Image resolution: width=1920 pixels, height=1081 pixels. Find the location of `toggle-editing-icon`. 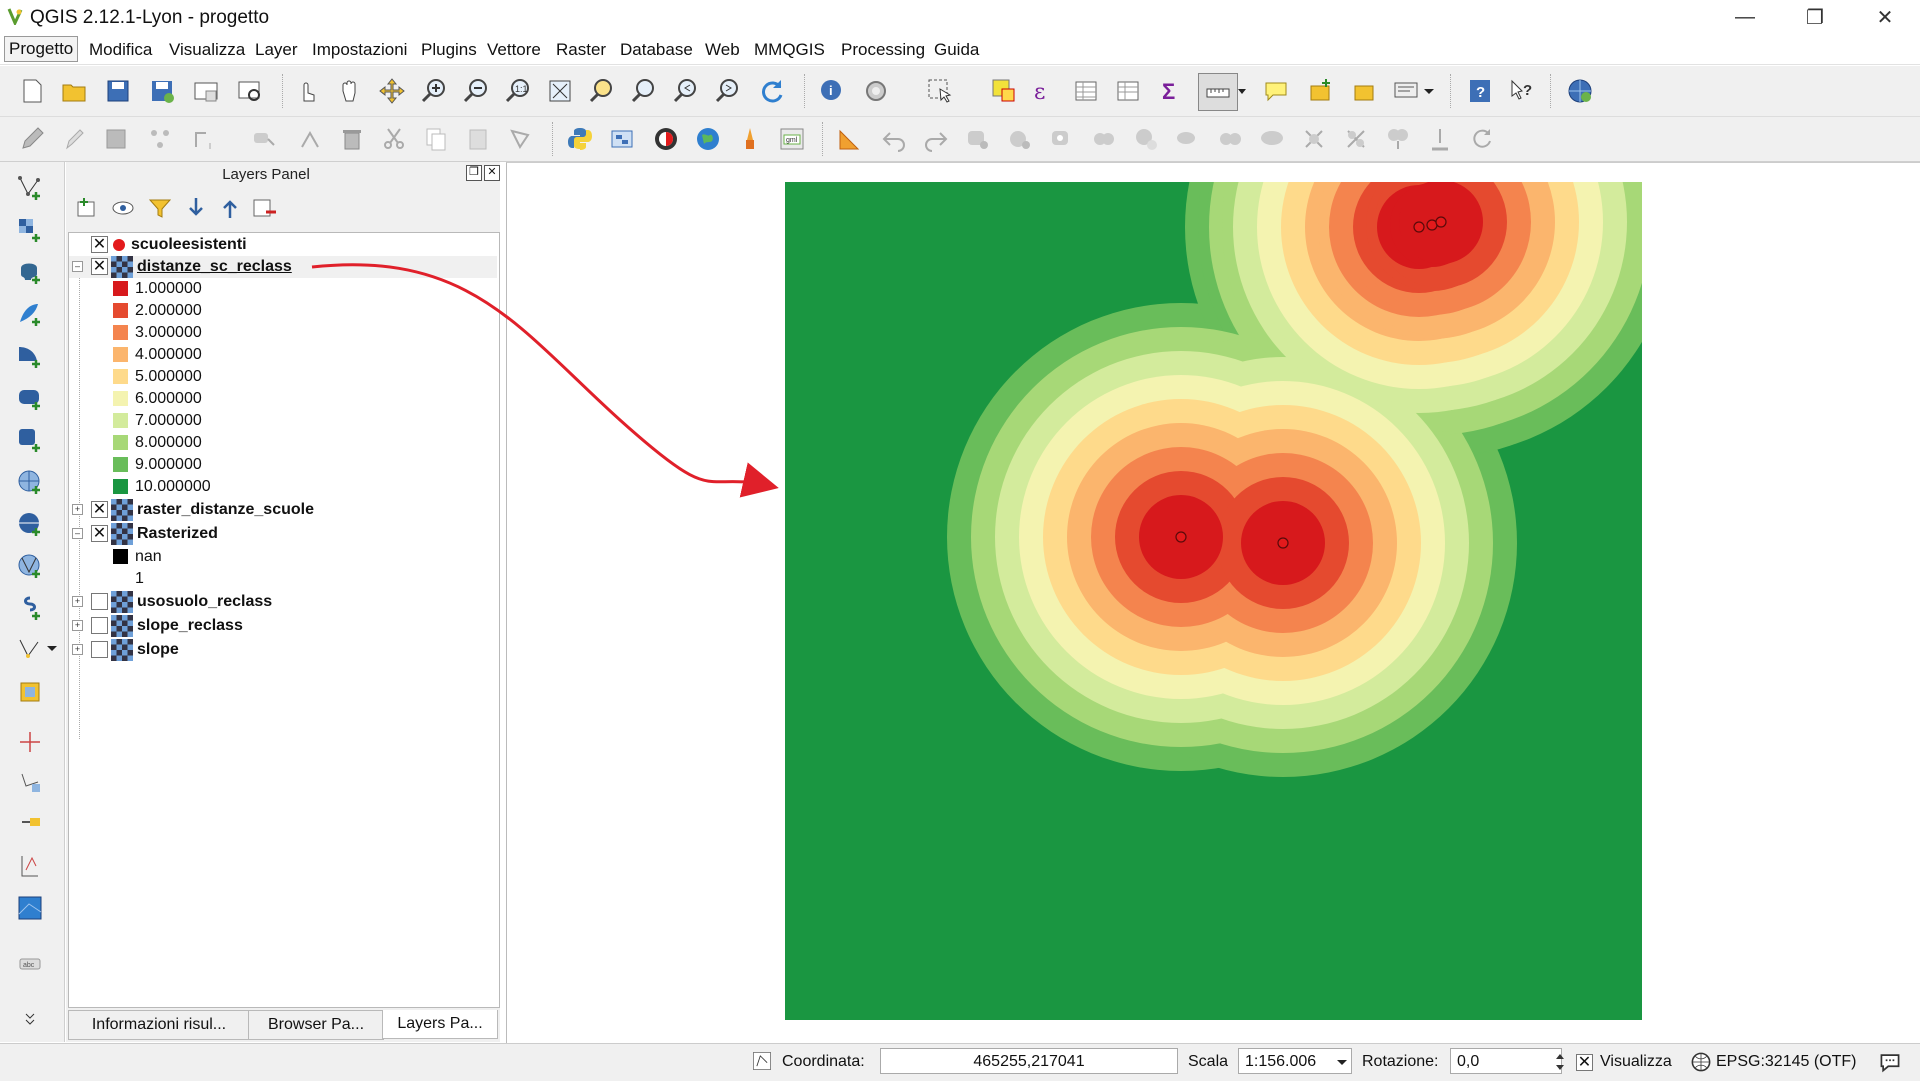

toggle-editing-icon is located at coordinates (74, 139).